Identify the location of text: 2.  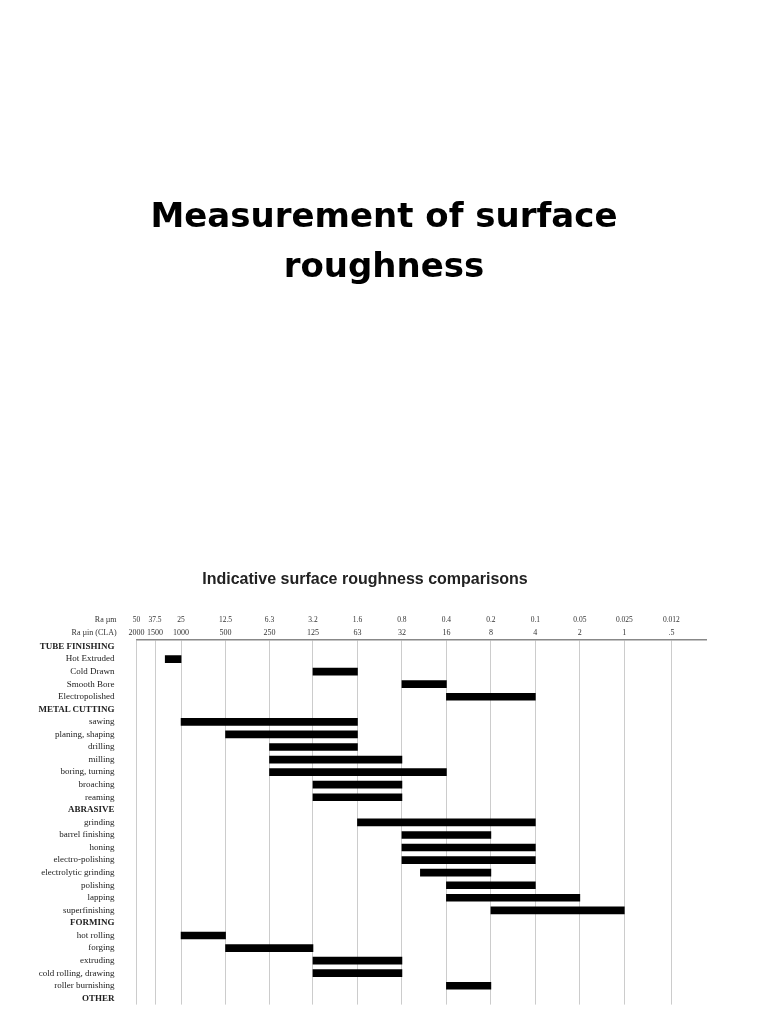
(579, 633).